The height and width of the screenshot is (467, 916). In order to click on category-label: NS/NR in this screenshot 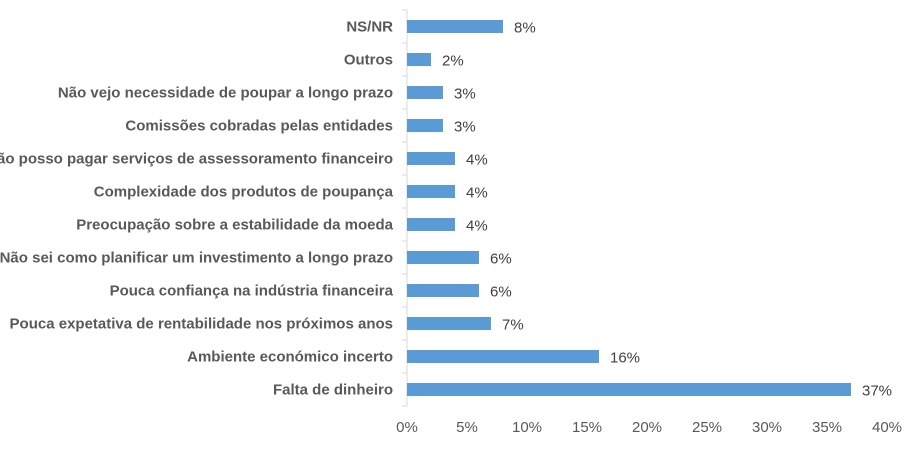, I will do `click(369, 27)`.